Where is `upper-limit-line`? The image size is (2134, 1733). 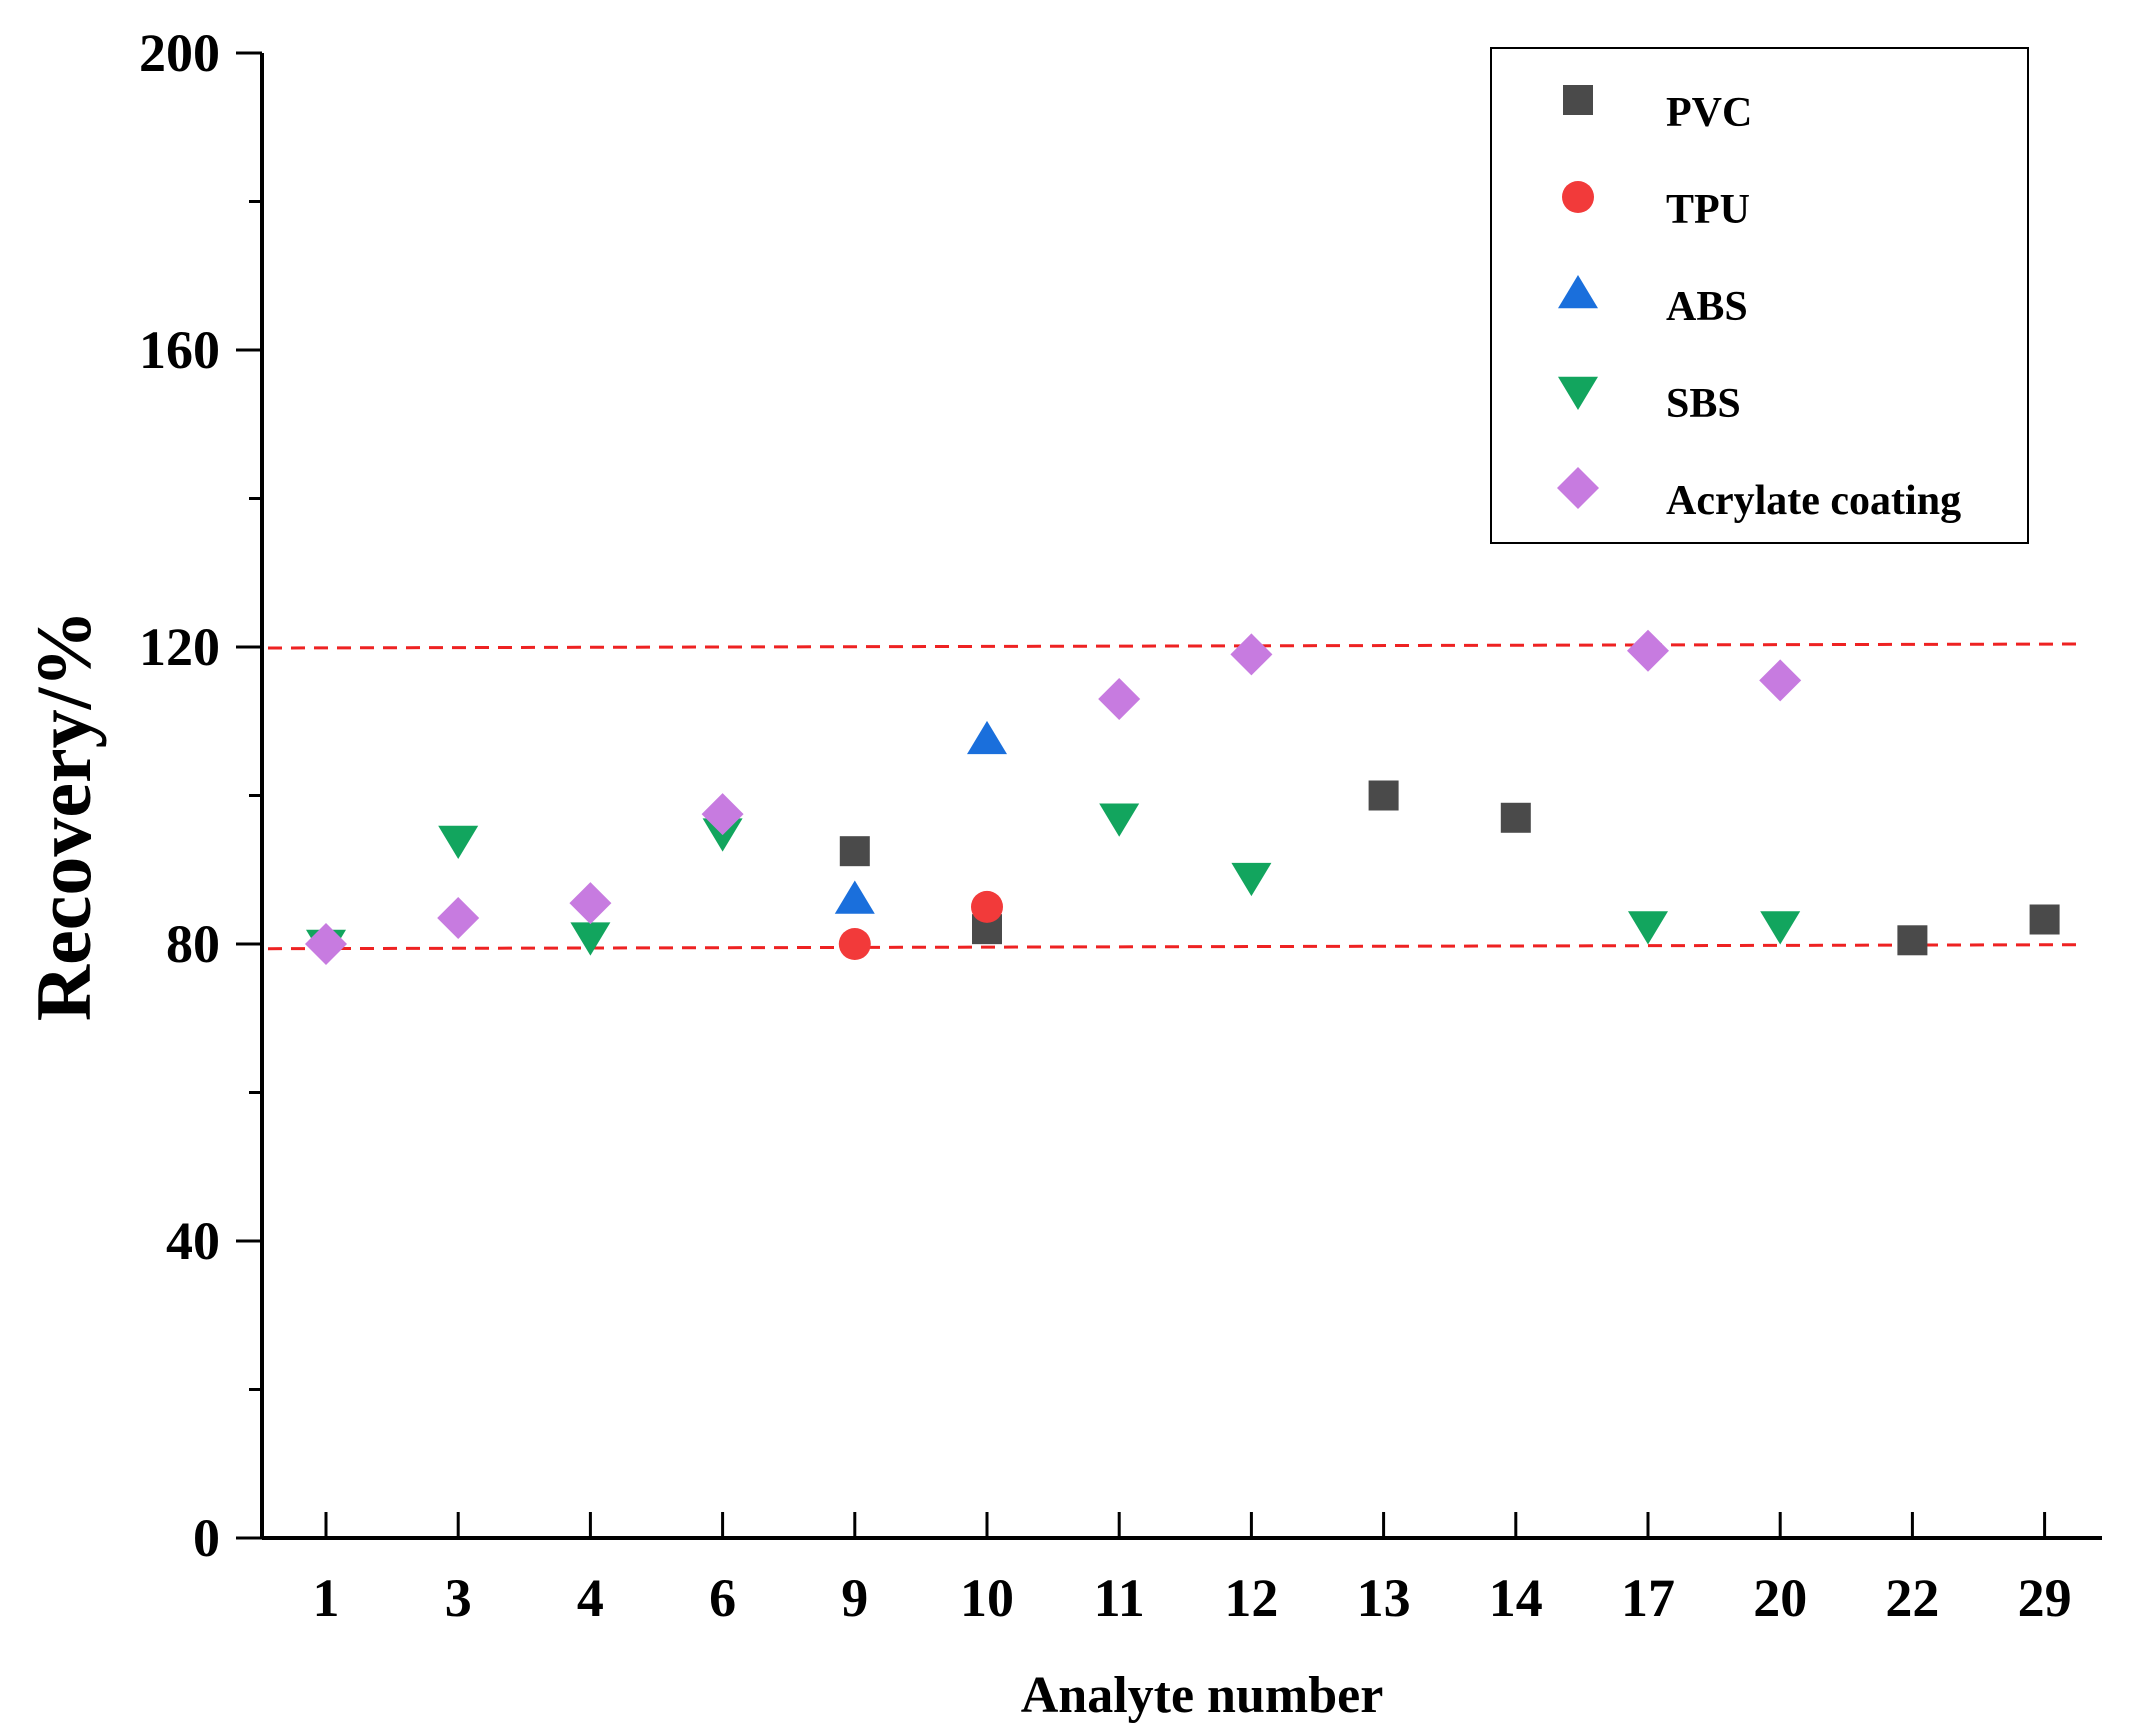 upper-limit-line is located at coordinates (1175, 646).